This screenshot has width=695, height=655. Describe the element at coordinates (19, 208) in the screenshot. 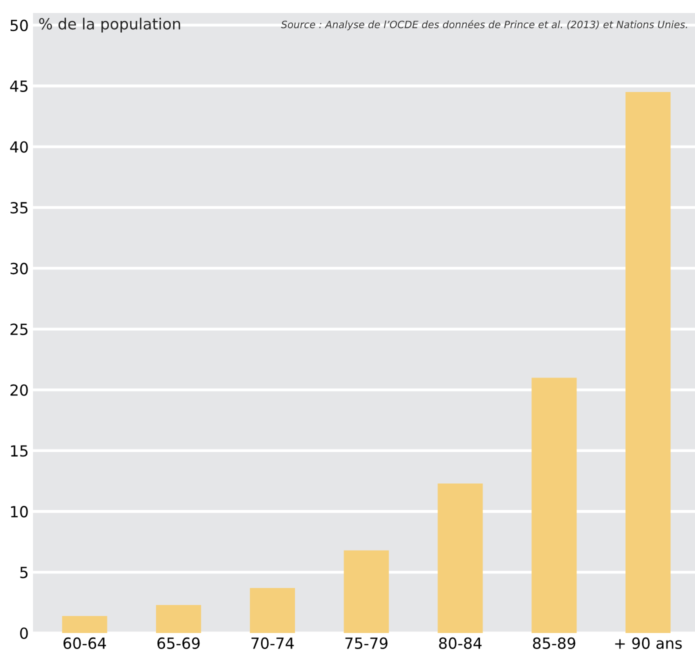

I see `y-tick-label: 35` at that location.